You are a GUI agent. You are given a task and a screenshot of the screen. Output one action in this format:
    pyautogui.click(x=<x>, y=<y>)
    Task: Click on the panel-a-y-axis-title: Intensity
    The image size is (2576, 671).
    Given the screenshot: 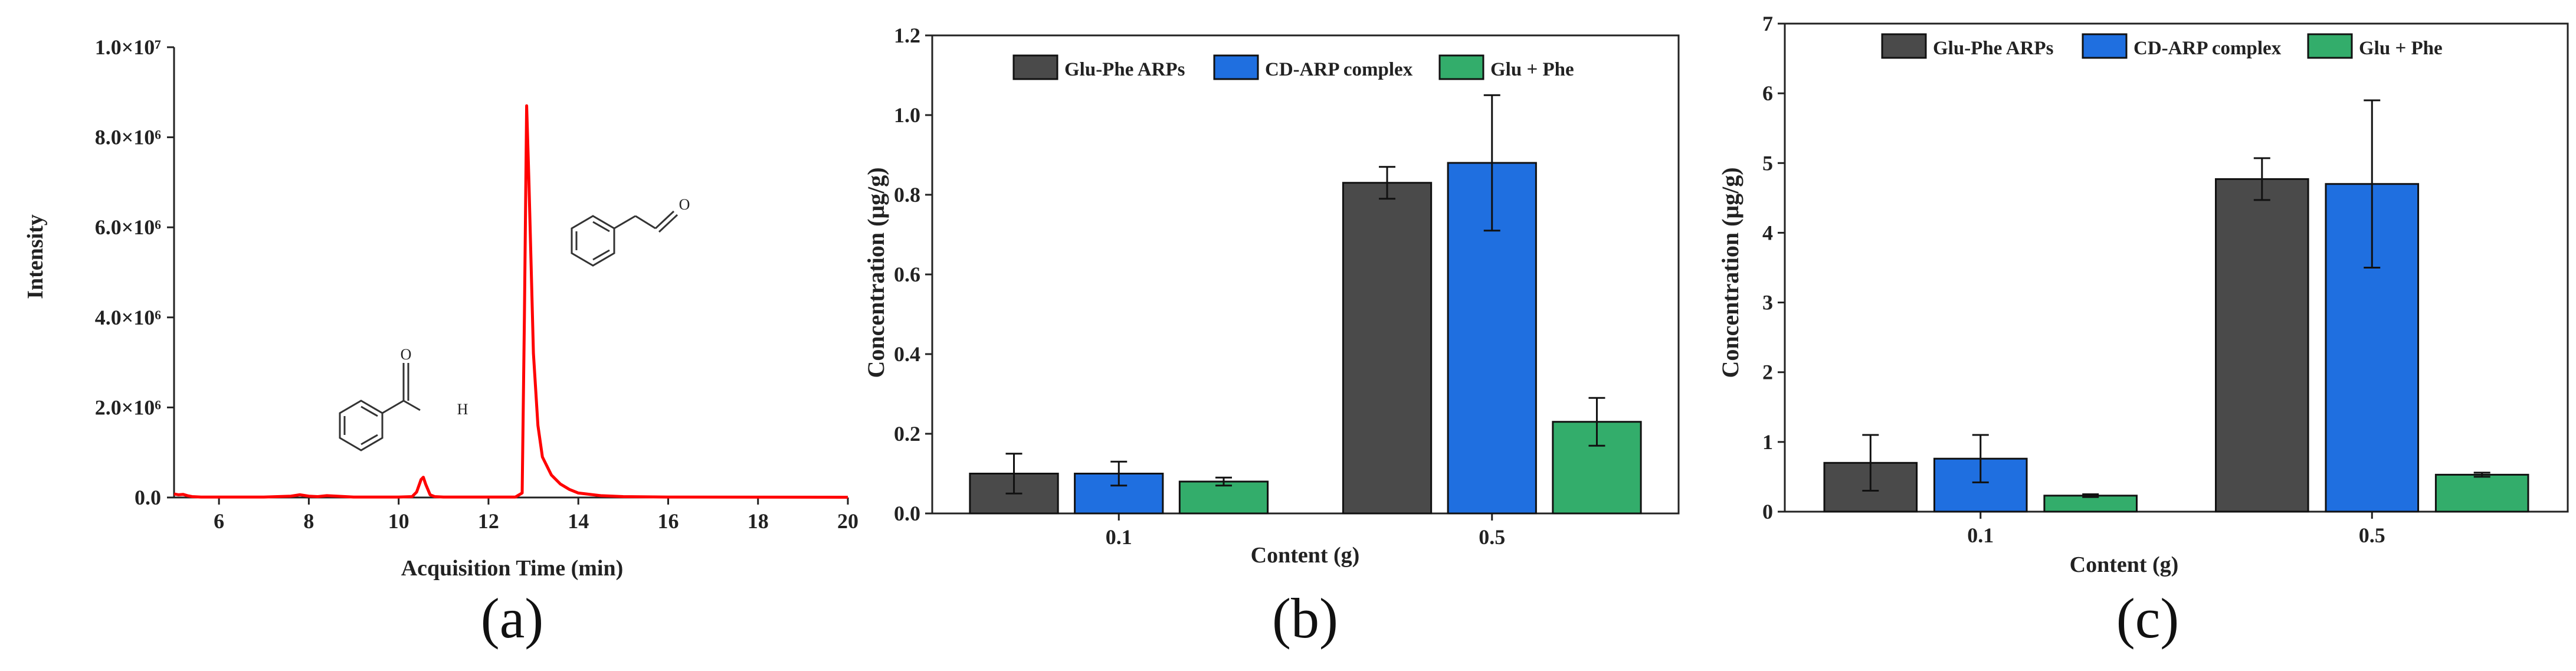 What is the action you would take?
    pyautogui.click(x=35, y=256)
    